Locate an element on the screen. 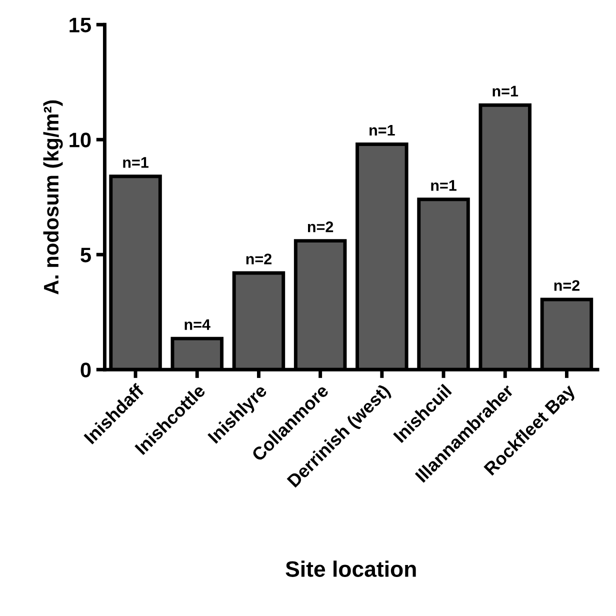 The height and width of the screenshot is (616, 616). y-axis-title: A. nodosum (kg/m²) is located at coordinates (53, 197).